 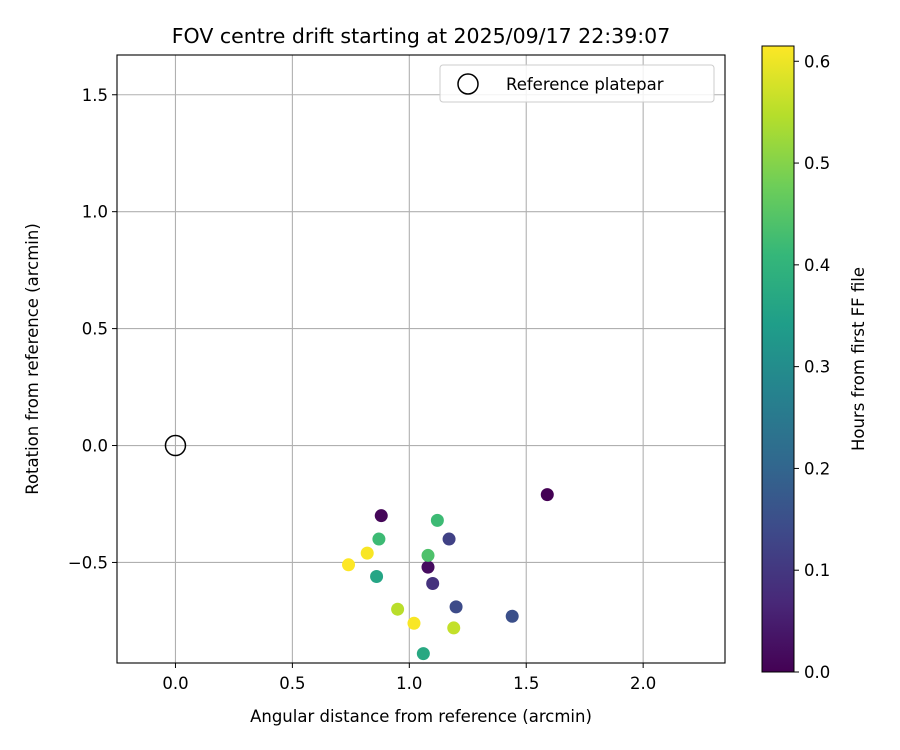 I want to click on legend: Reference platepar, so click(x=577, y=83).